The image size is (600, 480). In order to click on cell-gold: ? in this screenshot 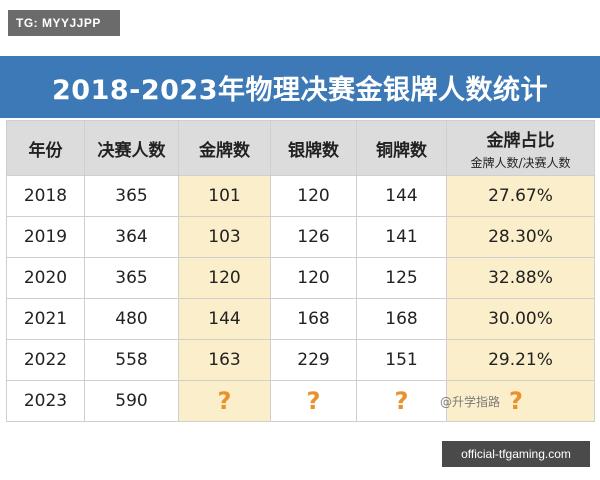, I will do `click(224, 401)`.